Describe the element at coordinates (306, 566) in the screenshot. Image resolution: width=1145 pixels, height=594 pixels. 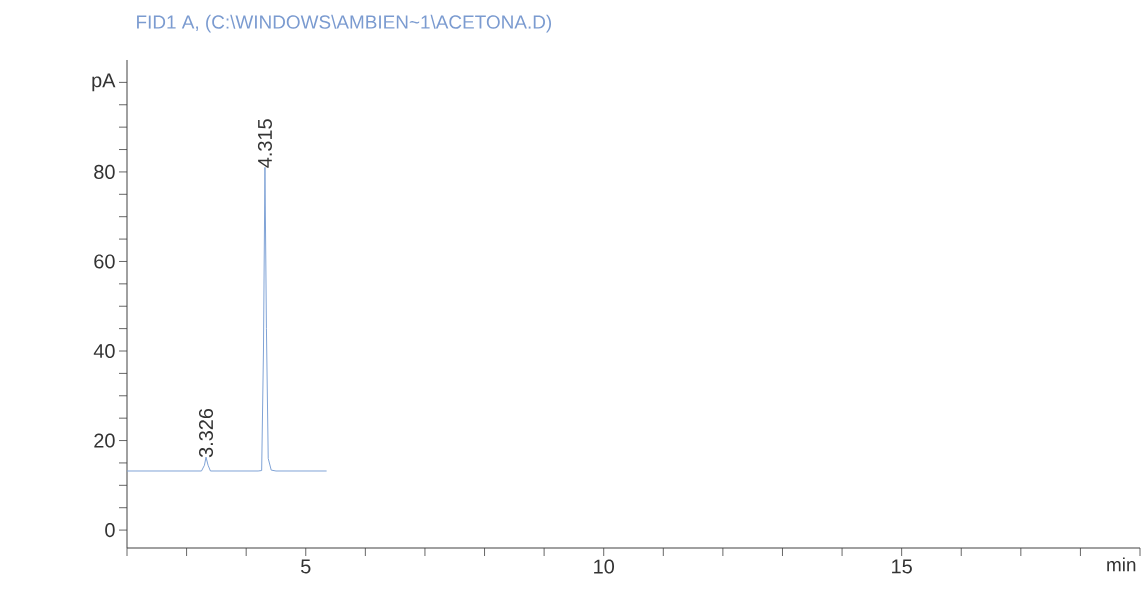
I see `x-tick-label: 5` at that location.